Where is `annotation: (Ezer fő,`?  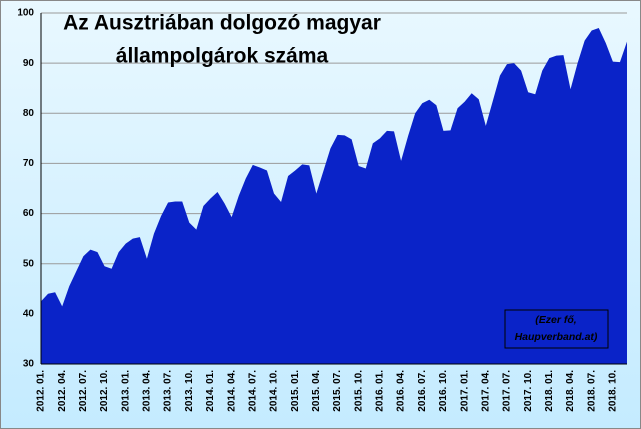 annotation: (Ezer fő, is located at coordinates (556, 320).